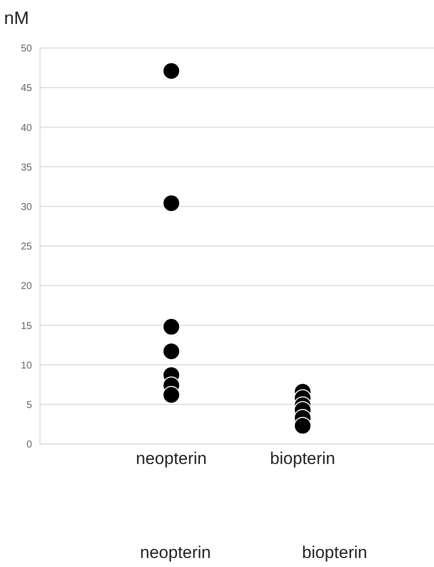  Describe the element at coordinates (175, 553) in the screenshot. I see `text: neopterin` at that location.